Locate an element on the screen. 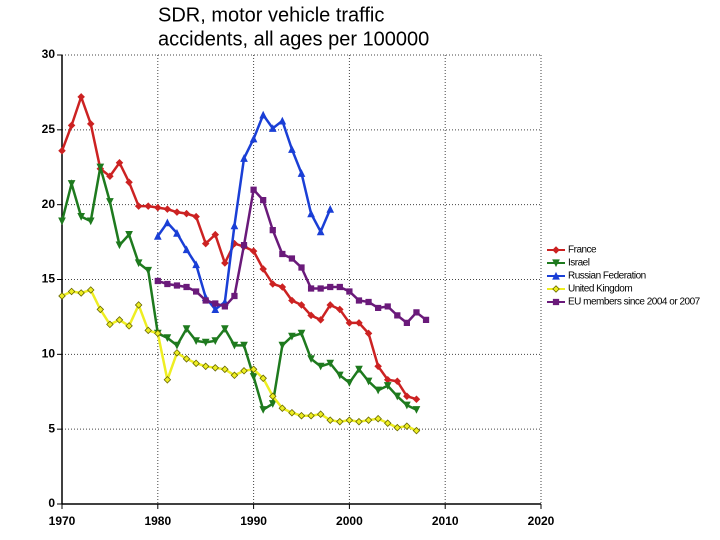 The image size is (720, 540). y-tick-label: 30 is located at coordinates (49, 54).